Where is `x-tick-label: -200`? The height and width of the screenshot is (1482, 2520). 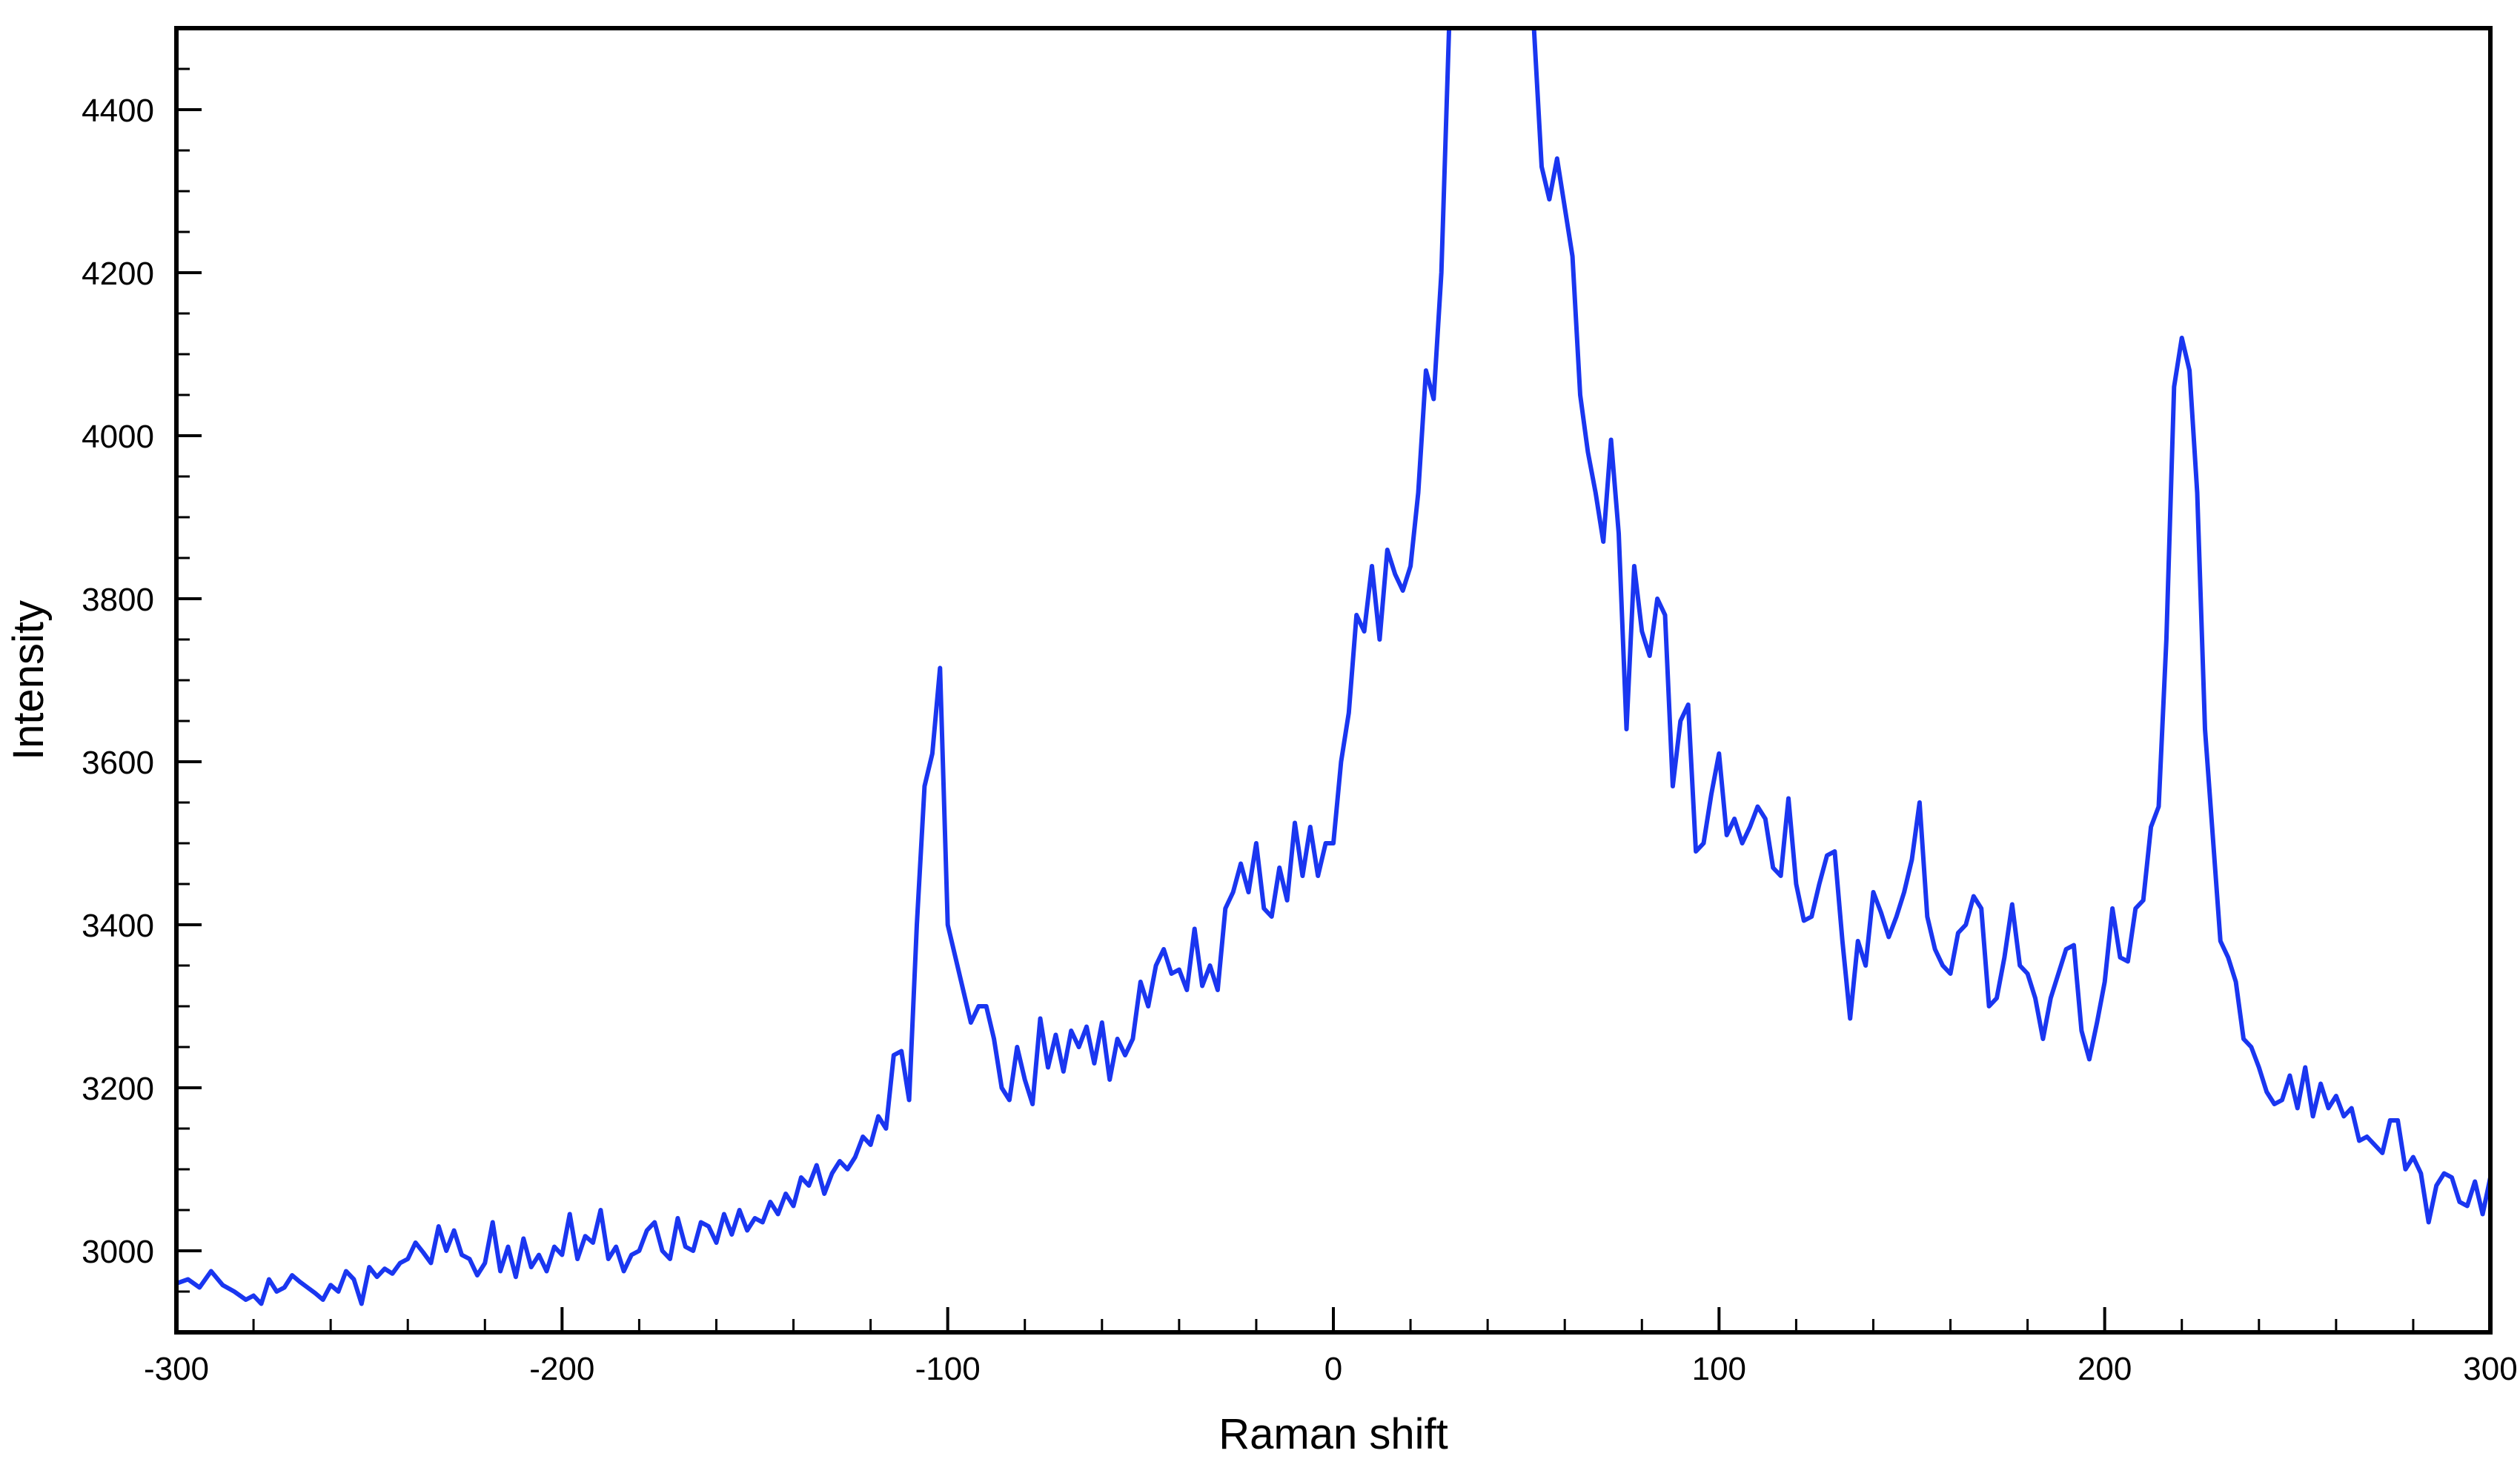
x-tick-label: -200 is located at coordinates (562, 1369).